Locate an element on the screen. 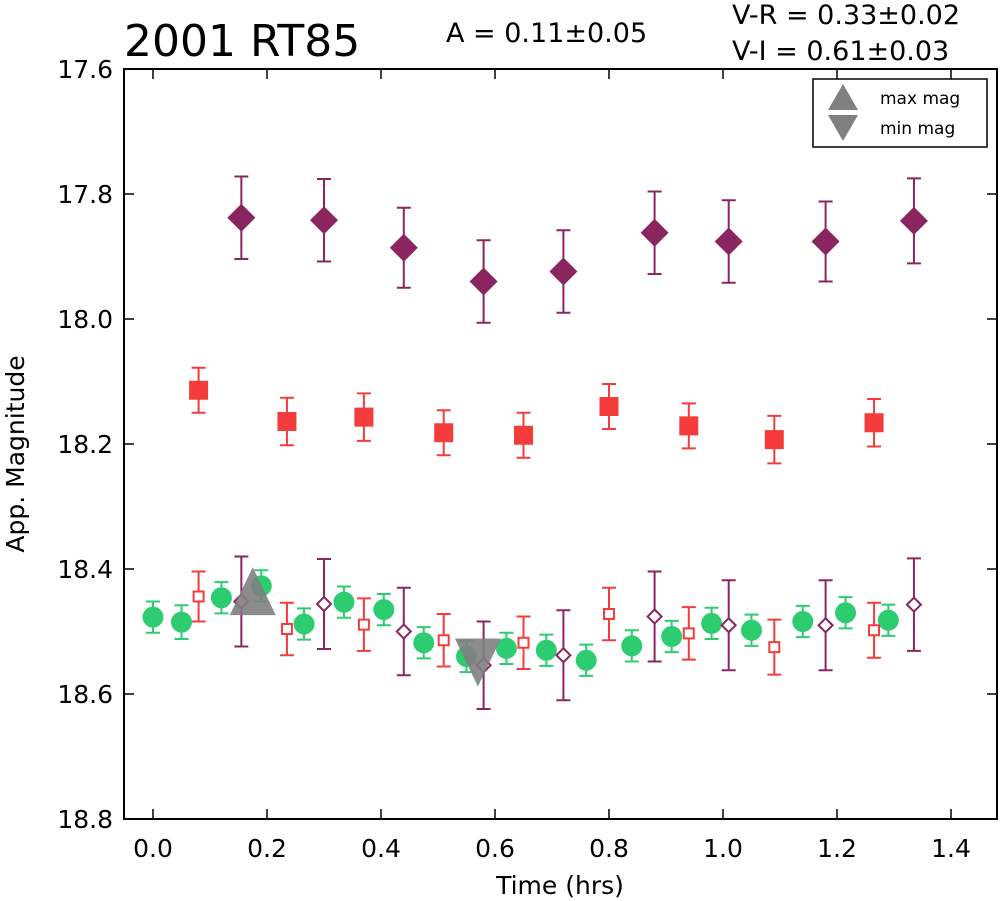  x-tick-label: 0.6 is located at coordinates (495, 848).